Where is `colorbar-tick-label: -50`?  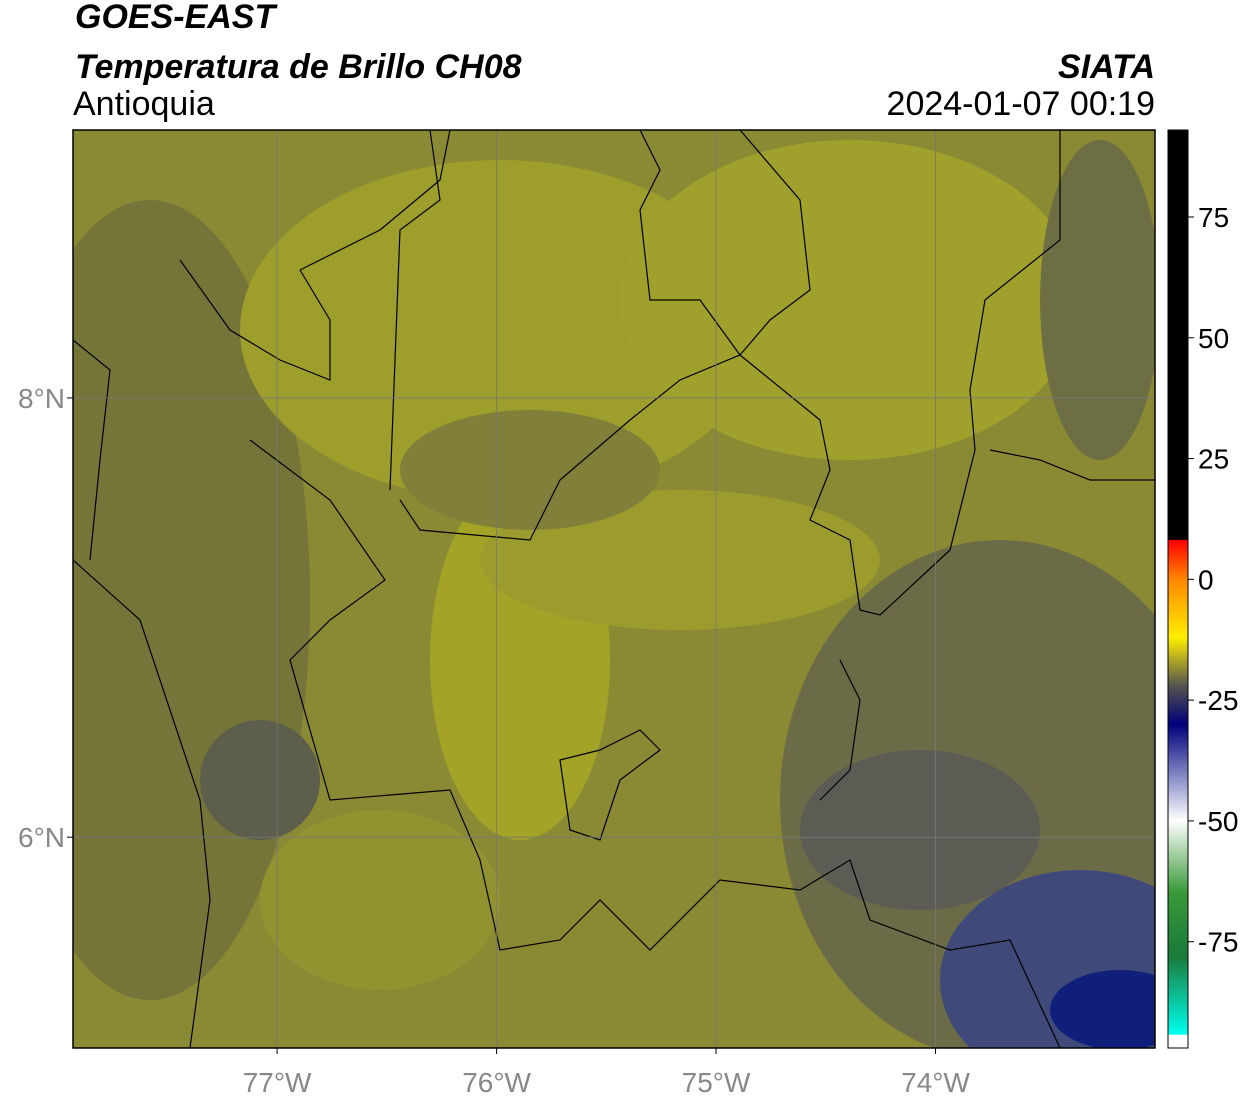 colorbar-tick-label: -50 is located at coordinates (1218, 821).